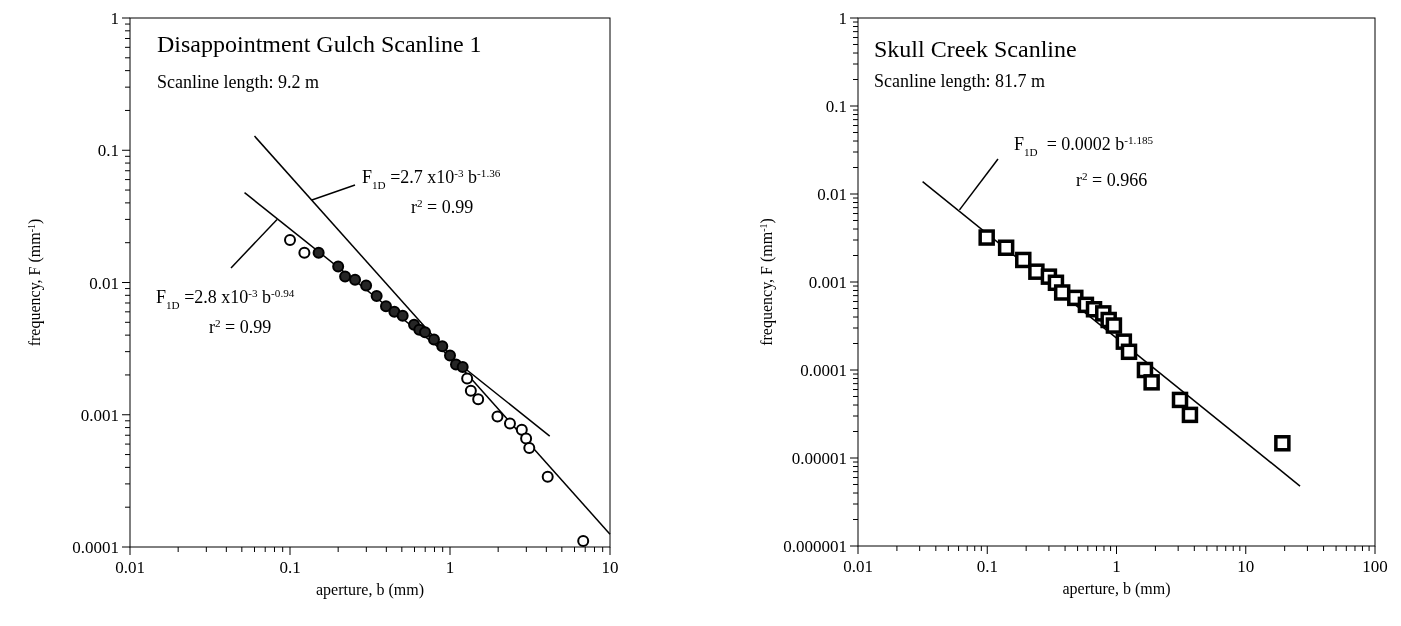 The width and height of the screenshot is (1401, 626). Describe the element at coordinates (815, 546) in the screenshot. I see `y-tick-label: 0.000001` at that location.